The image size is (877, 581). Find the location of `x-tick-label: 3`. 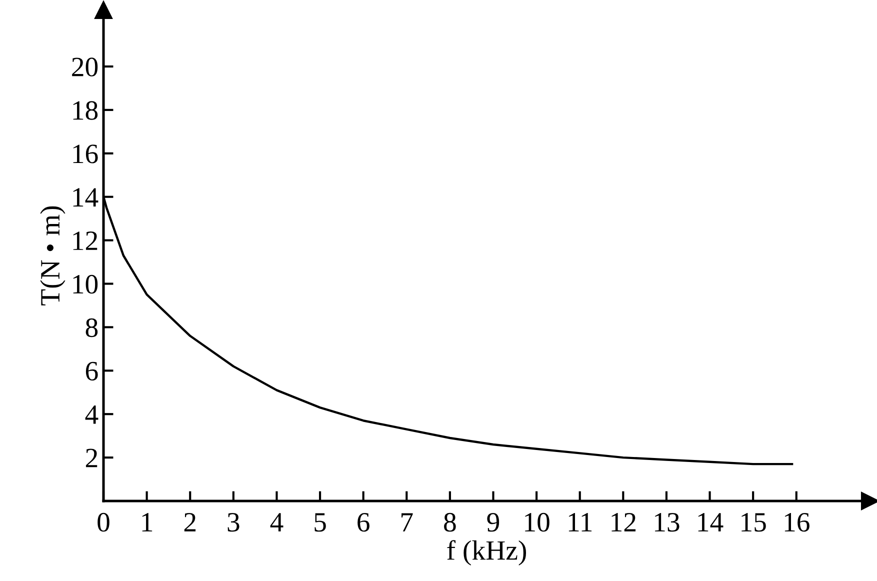

x-tick-label: 3 is located at coordinates (234, 522).